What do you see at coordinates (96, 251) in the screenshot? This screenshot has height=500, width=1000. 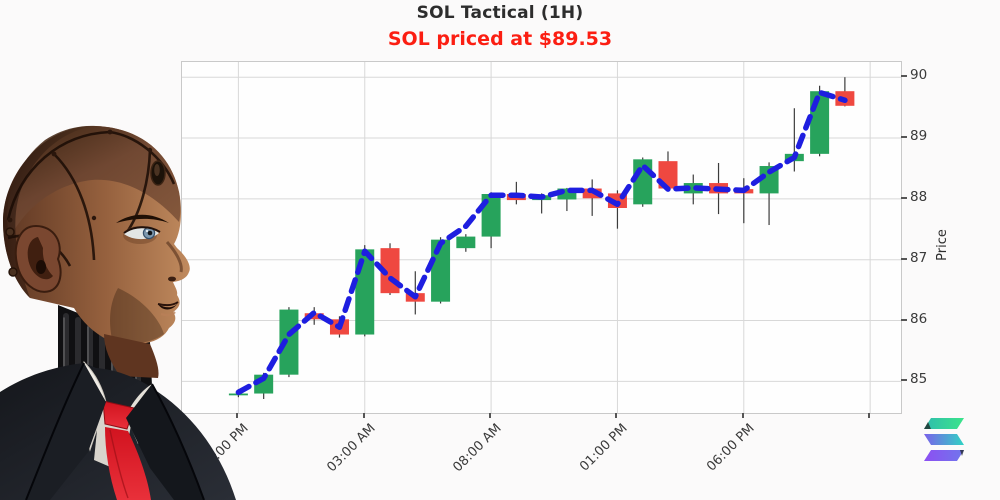 I see `android-head` at bounding box center [96, 251].